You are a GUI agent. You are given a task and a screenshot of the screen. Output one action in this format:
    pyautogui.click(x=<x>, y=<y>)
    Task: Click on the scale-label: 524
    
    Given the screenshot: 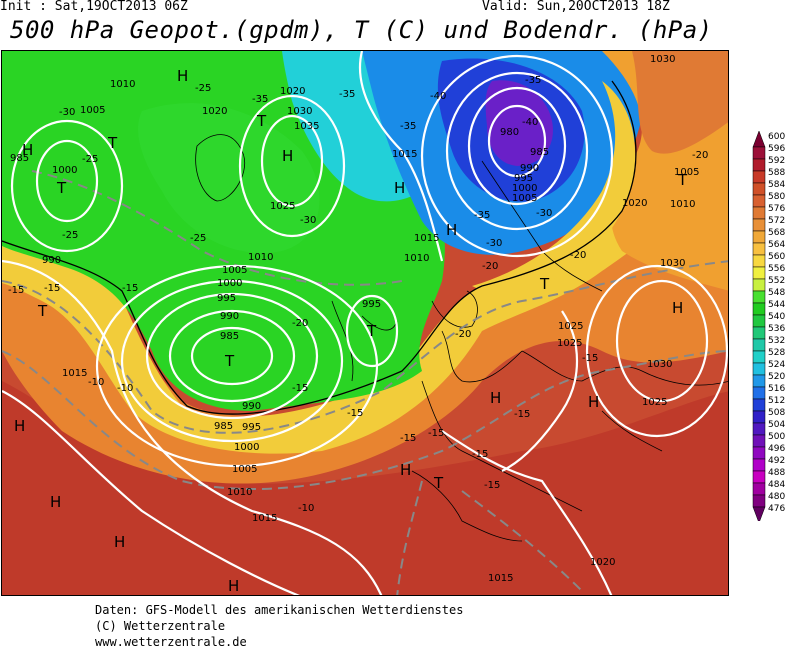 What is the action you would take?
    pyautogui.click(x=776, y=365)
    